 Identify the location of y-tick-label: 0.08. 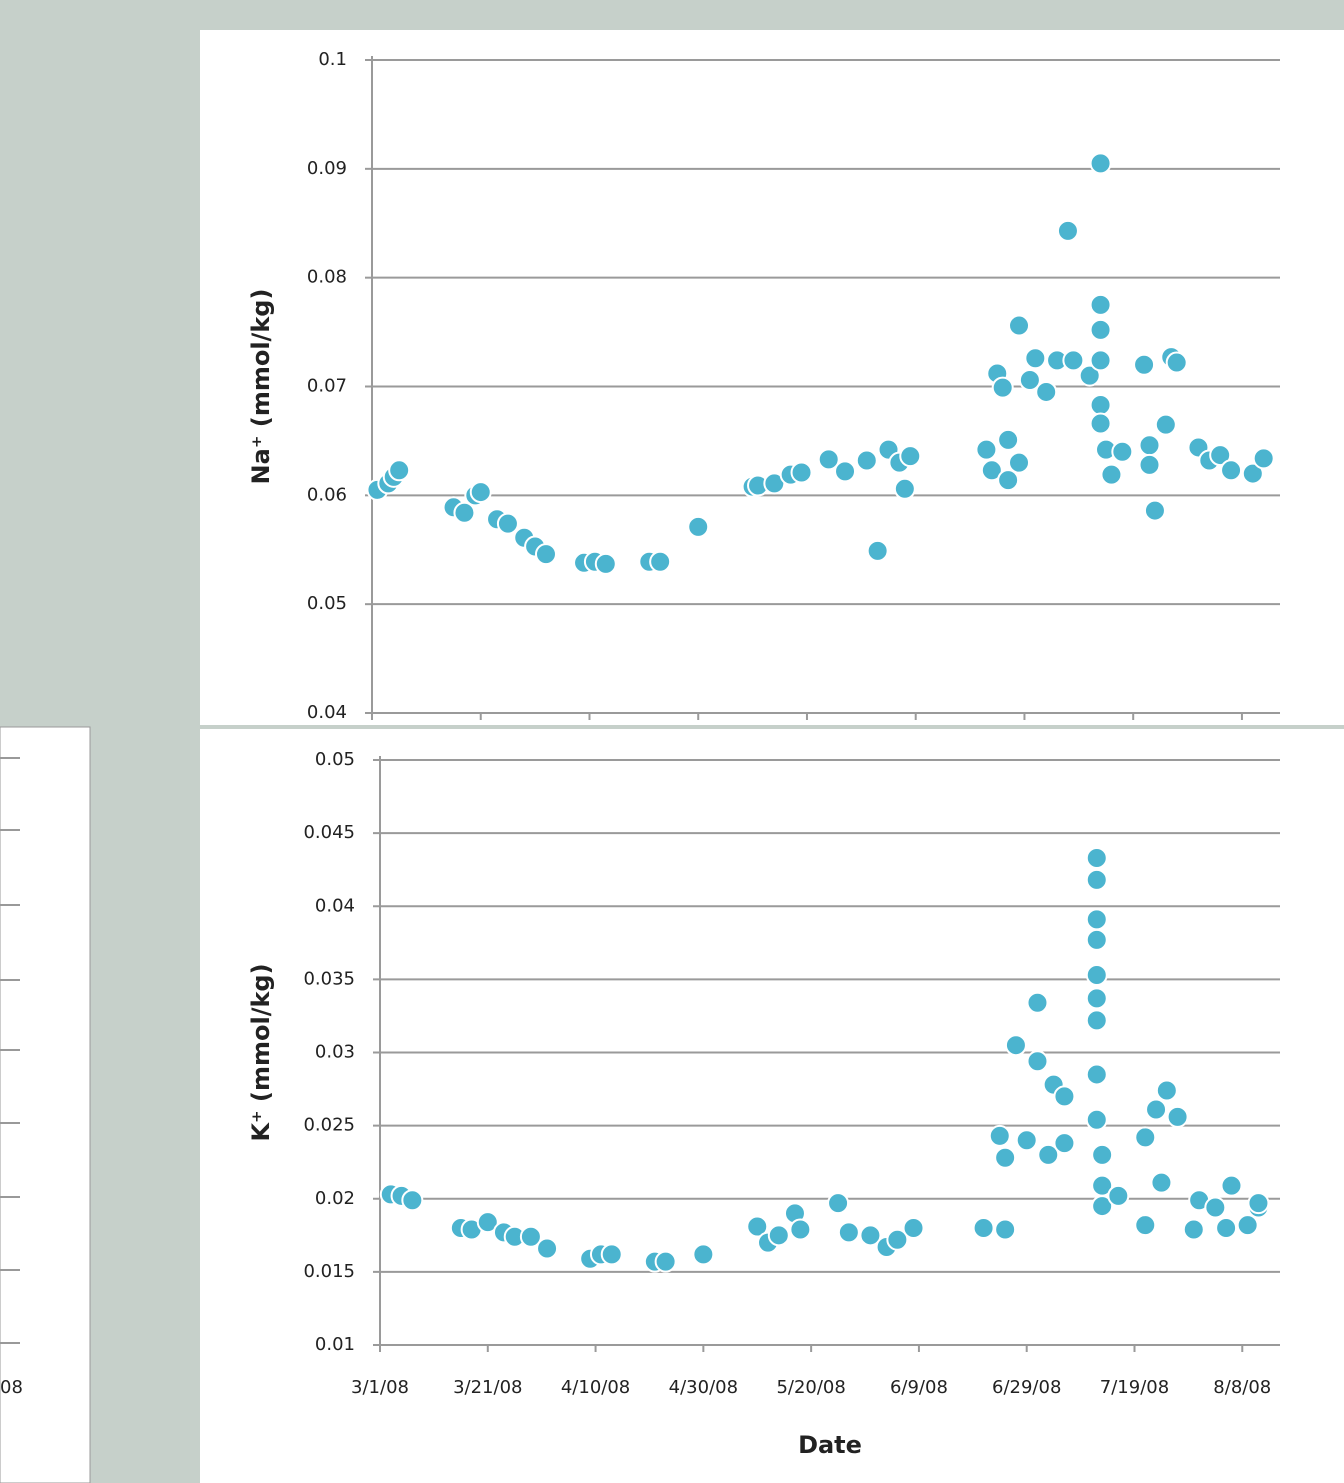
(327, 277).